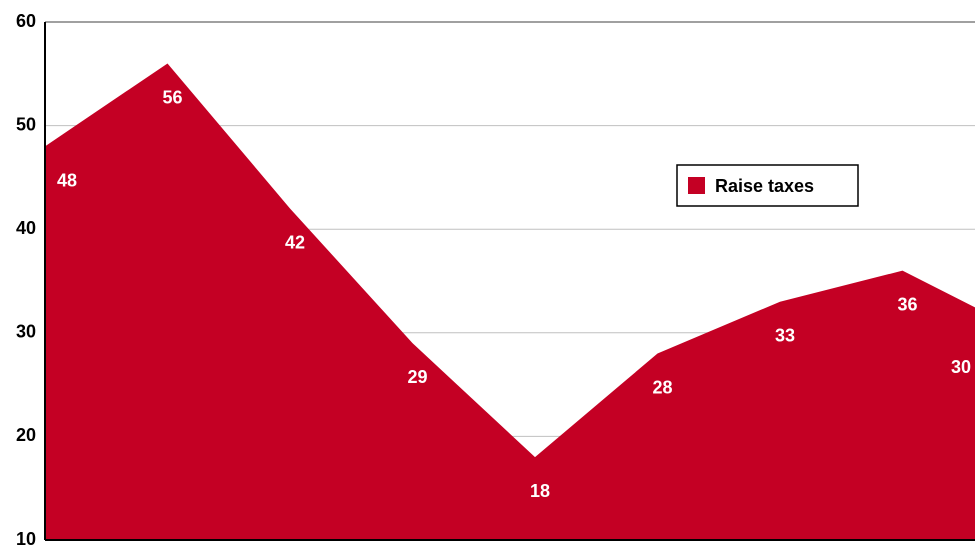  Describe the element at coordinates (172, 97) in the screenshot. I see `data-label-56: 56` at that location.